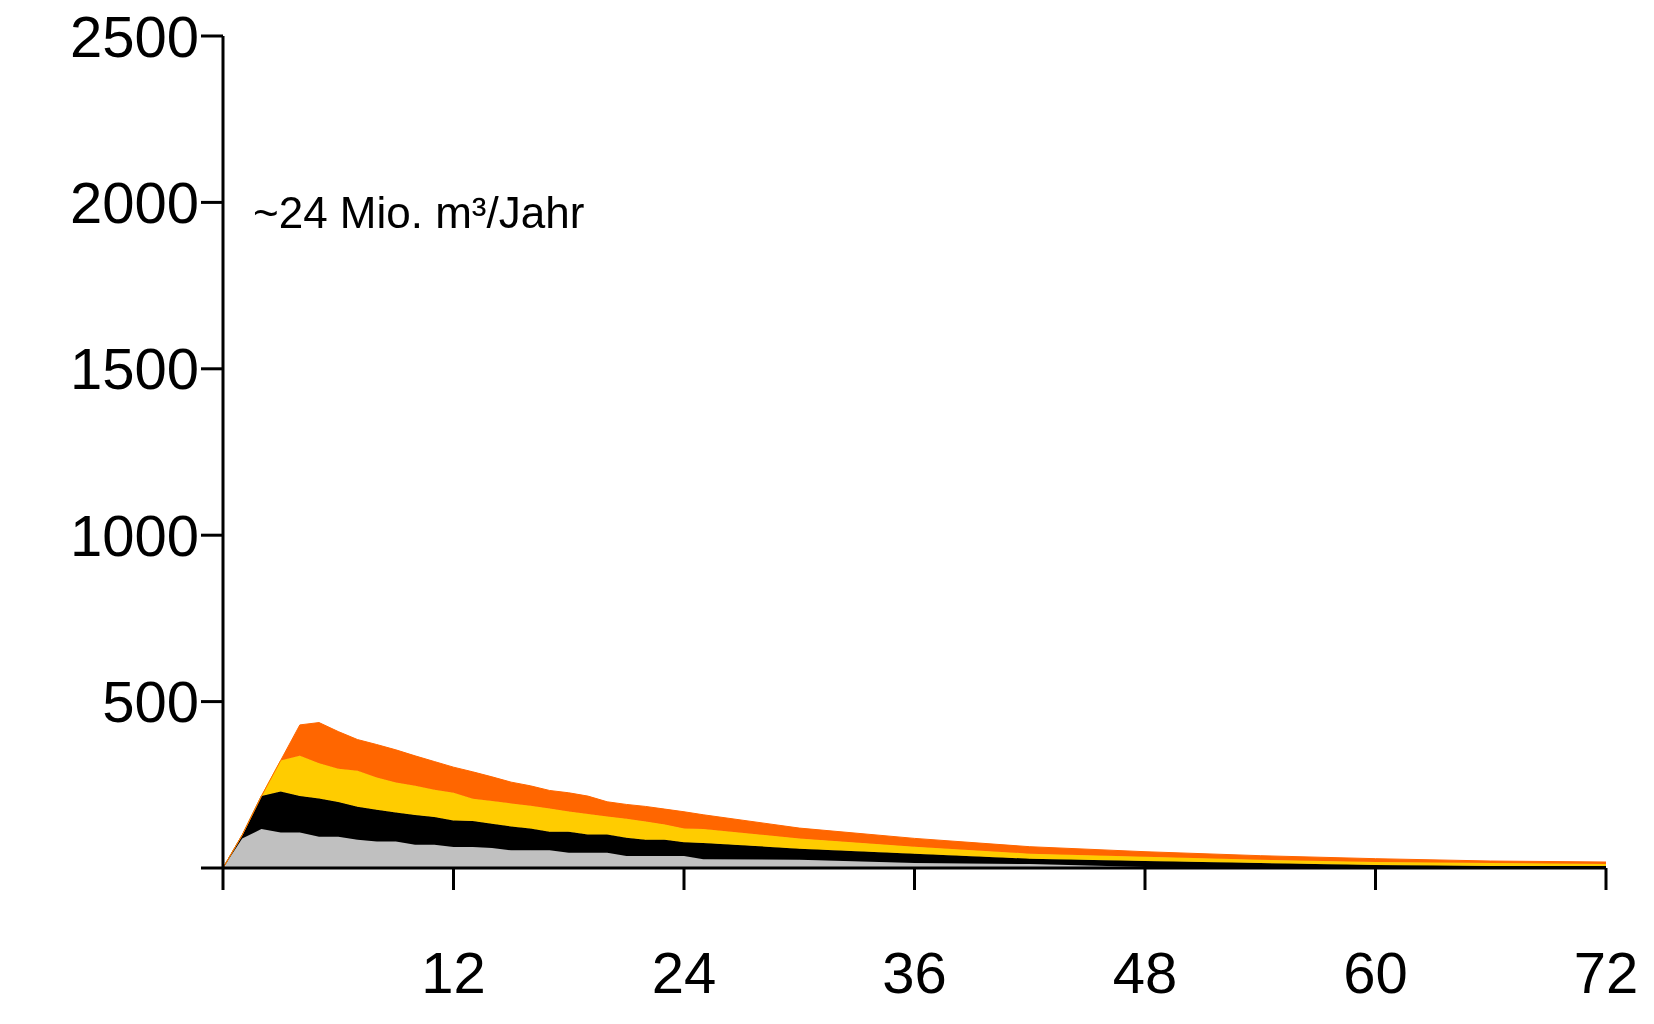  Describe the element at coordinates (150, 702) in the screenshot. I see `y-tick-label: 500` at that location.